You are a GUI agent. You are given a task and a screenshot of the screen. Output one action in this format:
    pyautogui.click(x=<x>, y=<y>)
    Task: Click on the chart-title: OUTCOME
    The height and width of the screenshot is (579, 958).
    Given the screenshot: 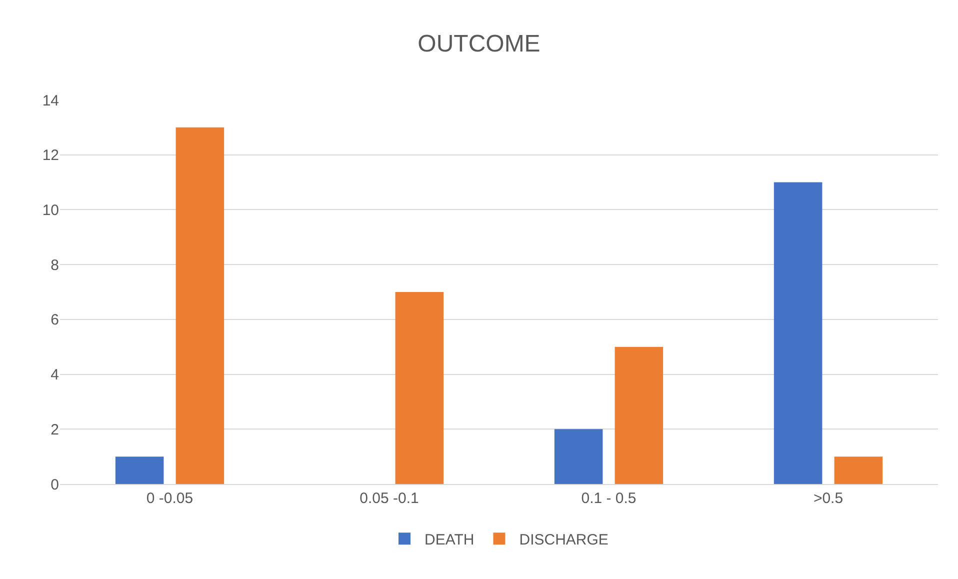 What is the action you would take?
    pyautogui.click(x=479, y=44)
    